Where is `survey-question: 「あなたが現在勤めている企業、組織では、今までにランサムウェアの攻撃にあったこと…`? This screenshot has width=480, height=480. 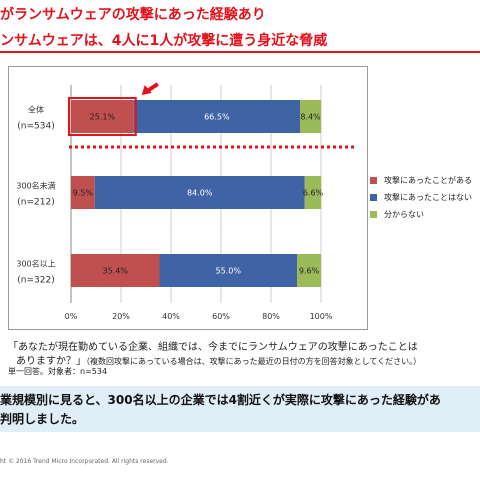
survey-question: 「あなたが現在勤めている企業、組織では、今までにランサムウェアの攻撃にあったこと… is located at coordinates (213, 347).